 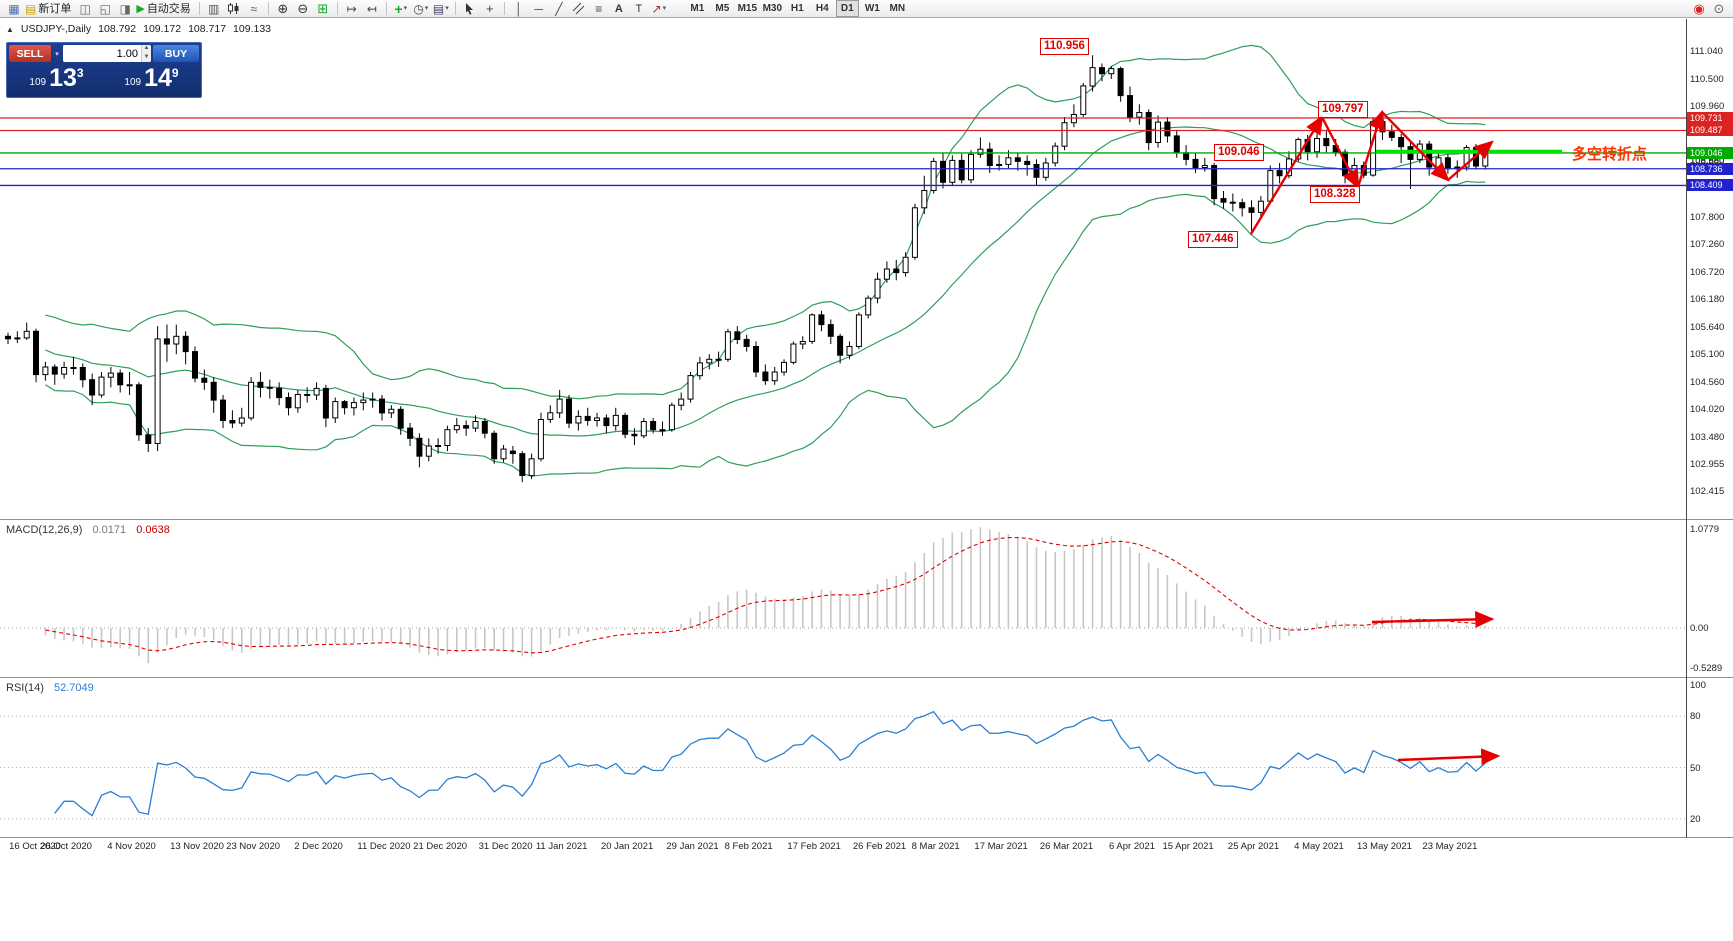 I want to click on indicators-icon: + ▾, so click(x=401, y=8).